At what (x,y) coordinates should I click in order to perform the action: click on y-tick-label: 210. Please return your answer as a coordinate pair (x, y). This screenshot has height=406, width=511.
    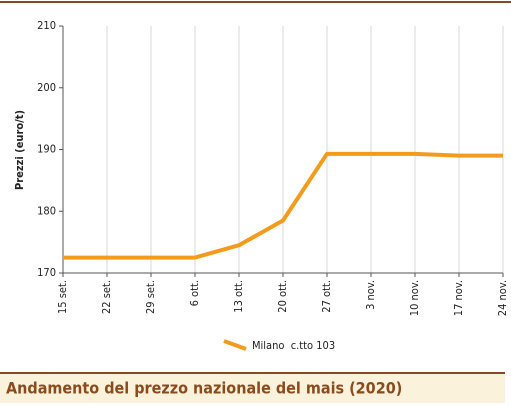
    Looking at the image, I should click on (46, 25).